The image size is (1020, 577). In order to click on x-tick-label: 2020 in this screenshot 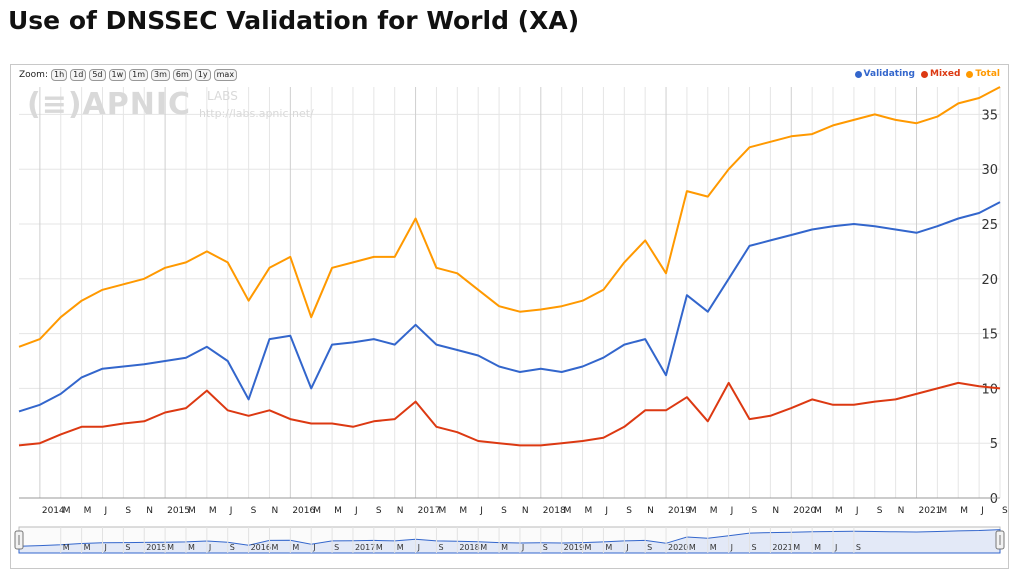, I will do `click(804, 511)`.